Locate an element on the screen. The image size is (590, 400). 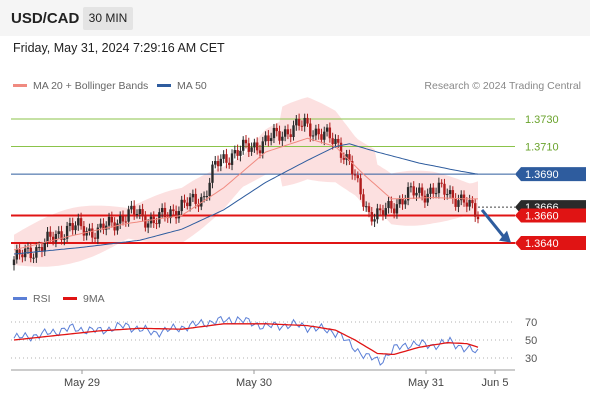
timestamp: Friday, May 31, 2024 7:29:16 AM CET is located at coordinates (119, 48).